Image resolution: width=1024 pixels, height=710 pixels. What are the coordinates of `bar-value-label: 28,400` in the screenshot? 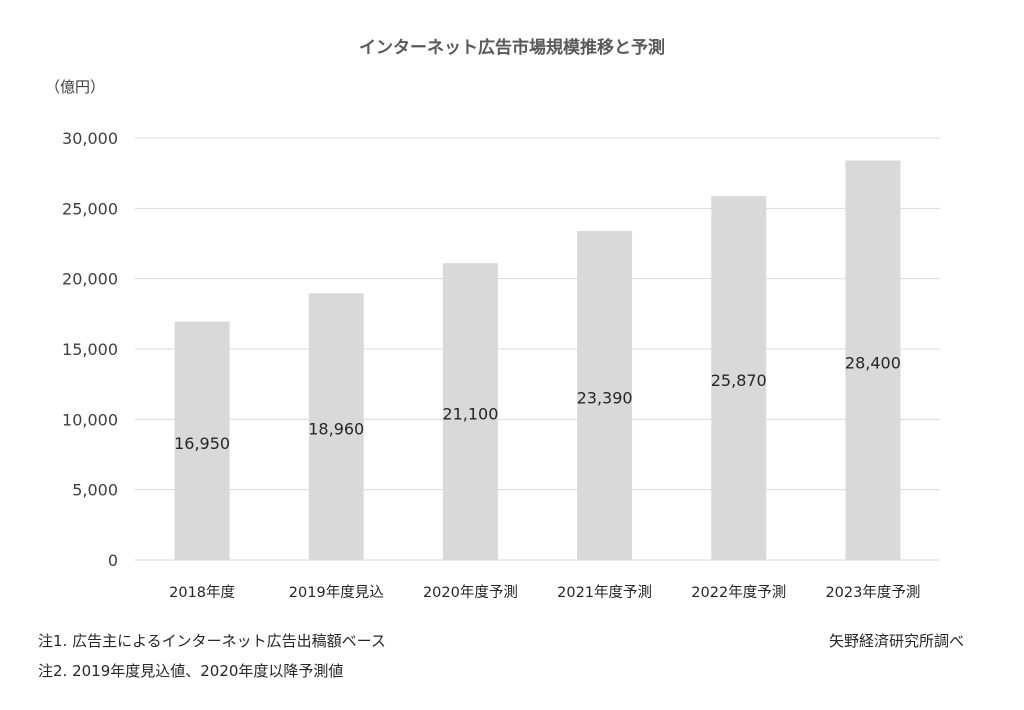 It's located at (873, 362).